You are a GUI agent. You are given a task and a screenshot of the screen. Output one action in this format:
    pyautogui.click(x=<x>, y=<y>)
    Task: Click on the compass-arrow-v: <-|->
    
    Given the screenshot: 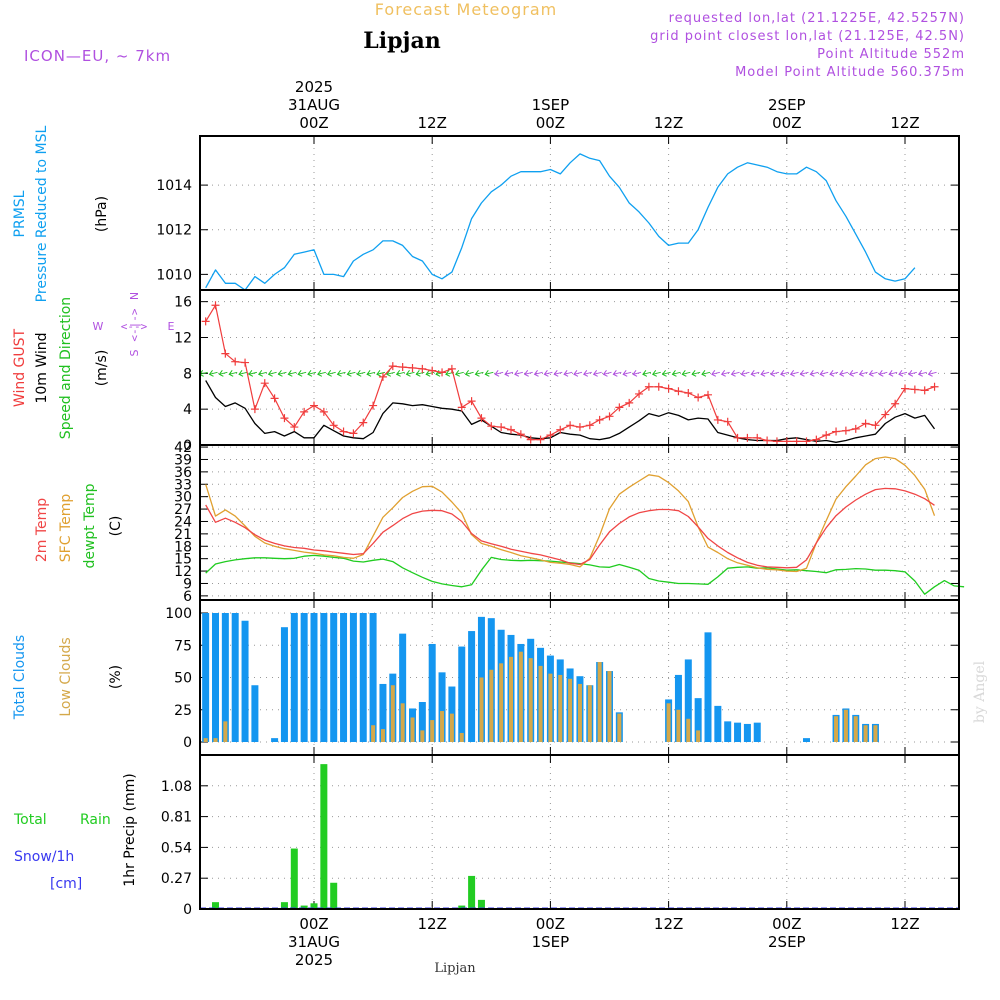 What is the action you would take?
    pyautogui.click(x=134, y=324)
    